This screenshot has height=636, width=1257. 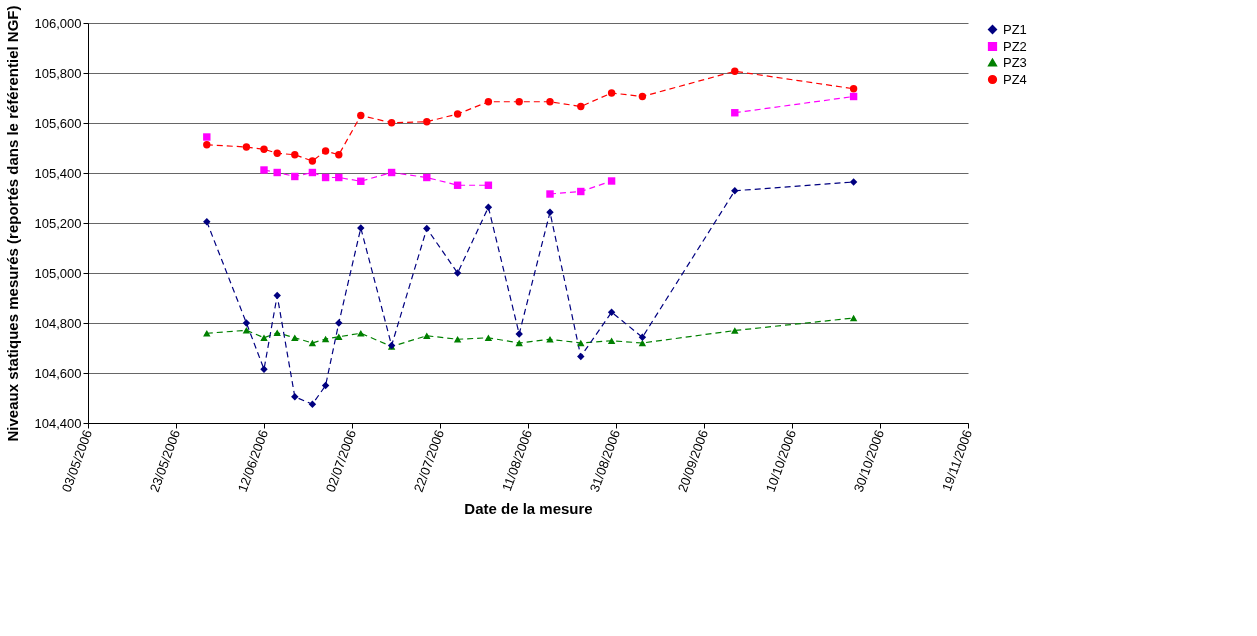 I want to click on y-tick-label: 104,600, so click(x=58, y=373).